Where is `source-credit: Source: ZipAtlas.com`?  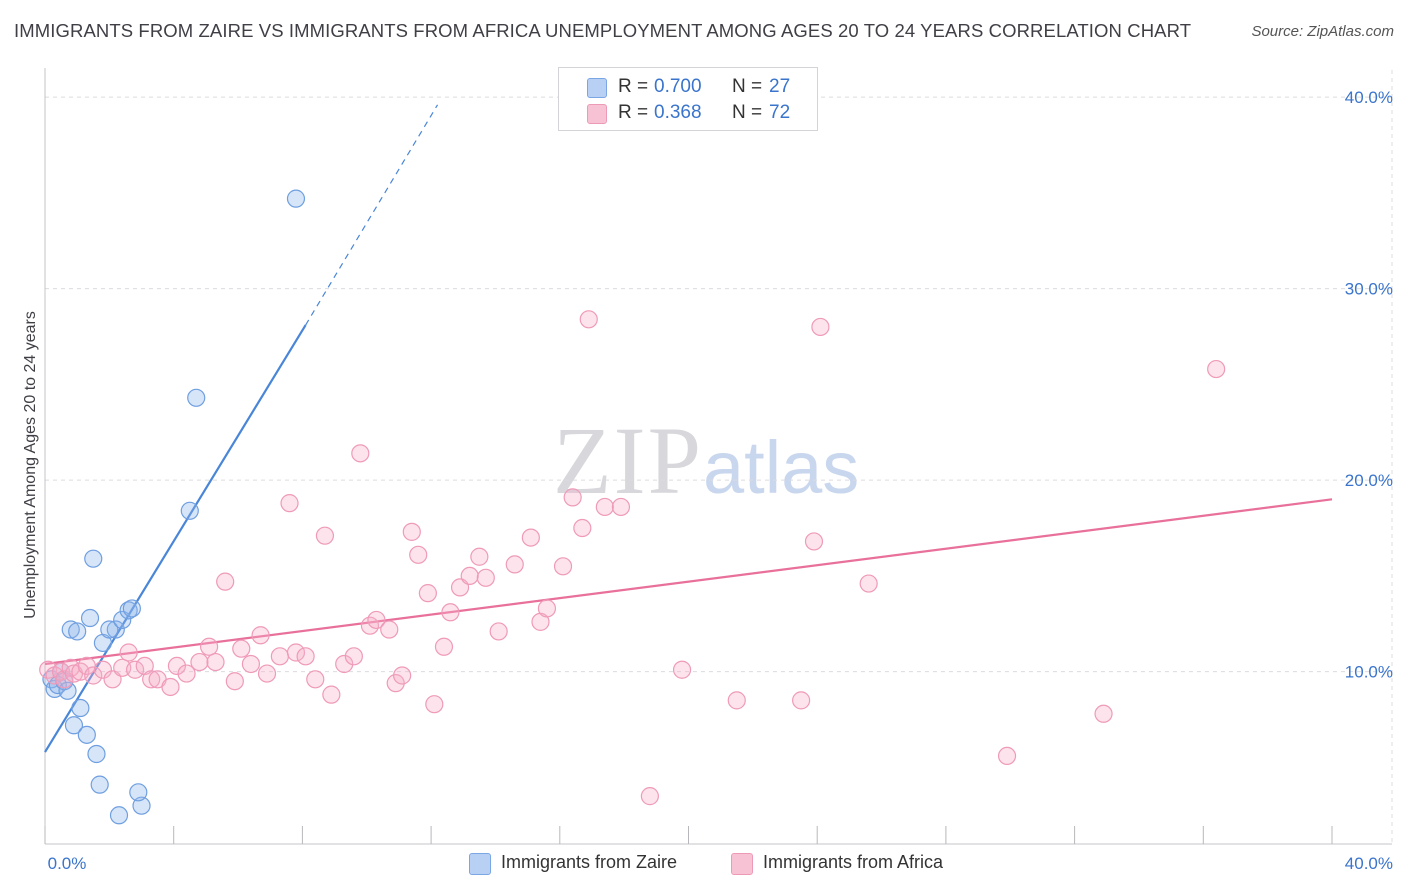
source-credit: Source: ZipAtlas.com is located at coordinates (1322, 31).